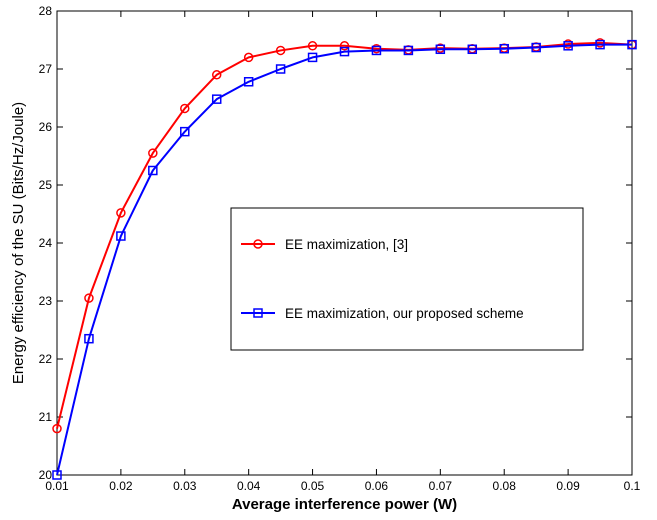  What do you see at coordinates (46, 69) in the screenshot?
I see `y-tick-label-7: 27` at bounding box center [46, 69].